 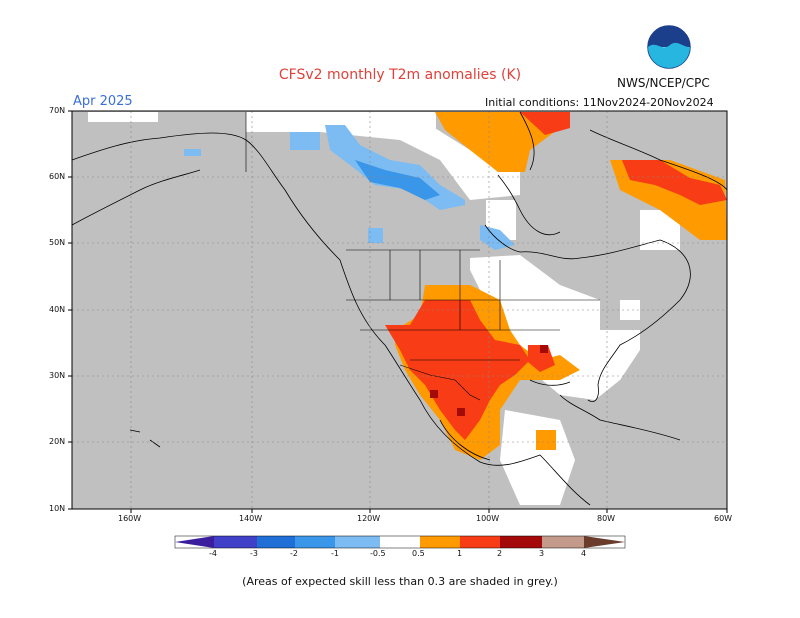 What do you see at coordinates (663, 83) in the screenshot?
I see `agency-label: NWS/NCEP/CPC` at bounding box center [663, 83].